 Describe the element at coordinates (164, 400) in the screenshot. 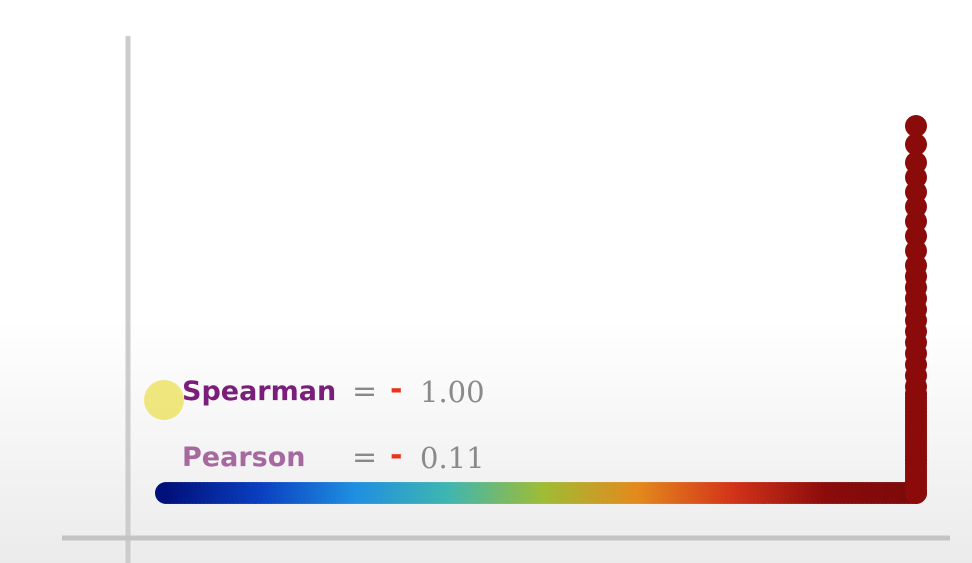

I see `cursor-highlight` at that location.